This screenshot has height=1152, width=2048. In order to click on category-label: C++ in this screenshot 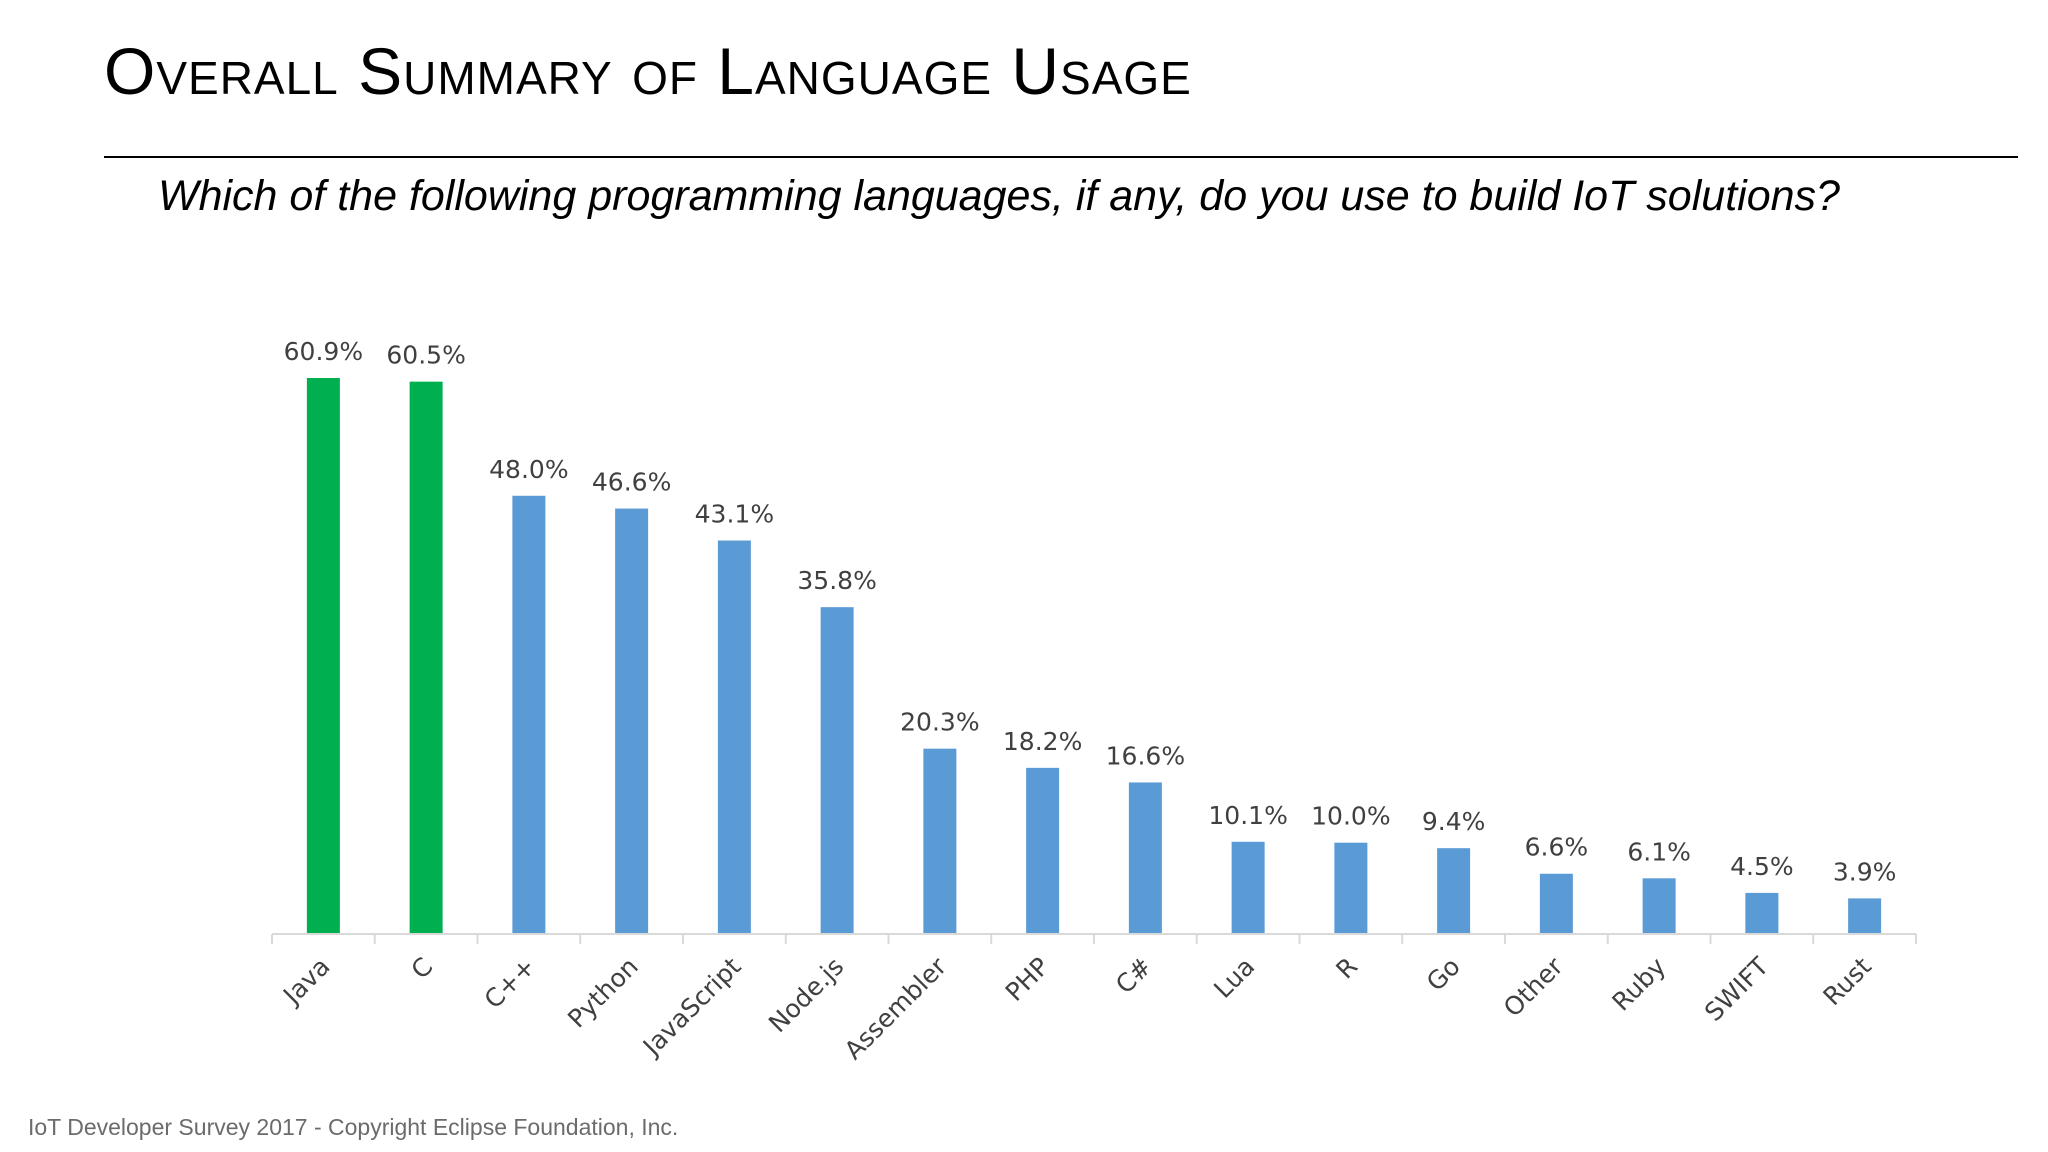, I will do `click(510, 983)`.